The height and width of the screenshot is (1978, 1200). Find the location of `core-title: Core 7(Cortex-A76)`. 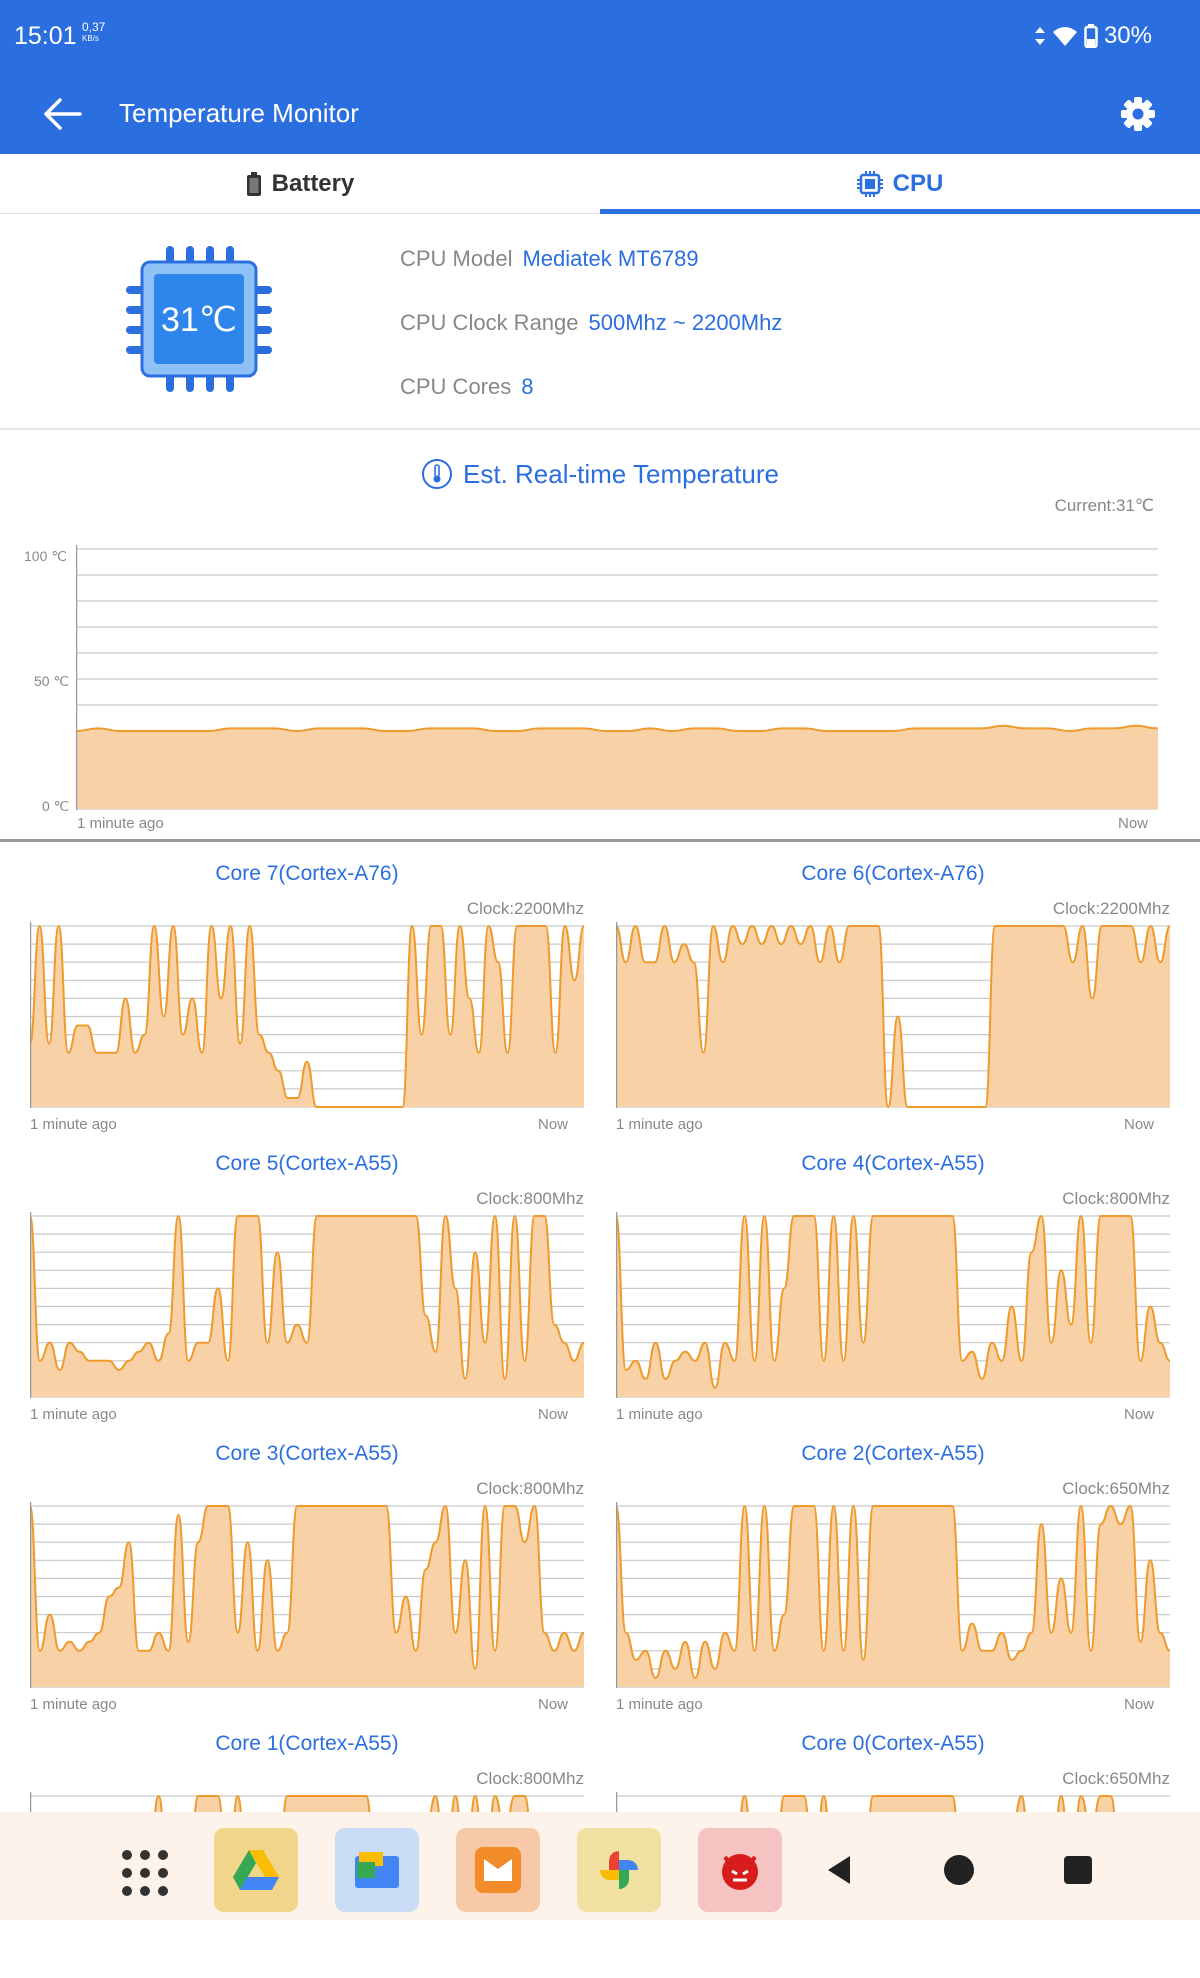

core-title: Core 7(Cortex-A76) is located at coordinates (307, 873).